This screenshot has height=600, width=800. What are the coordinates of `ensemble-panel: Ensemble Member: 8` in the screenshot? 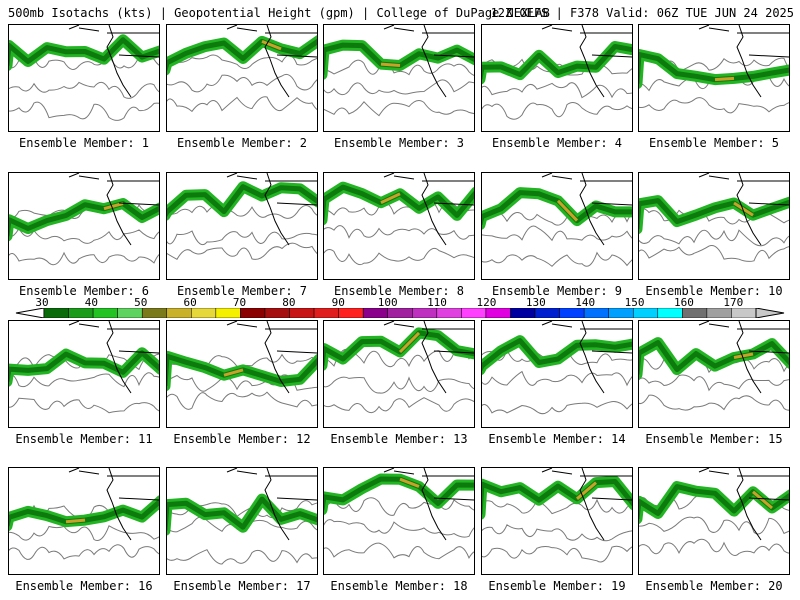 It's located at (399, 235).